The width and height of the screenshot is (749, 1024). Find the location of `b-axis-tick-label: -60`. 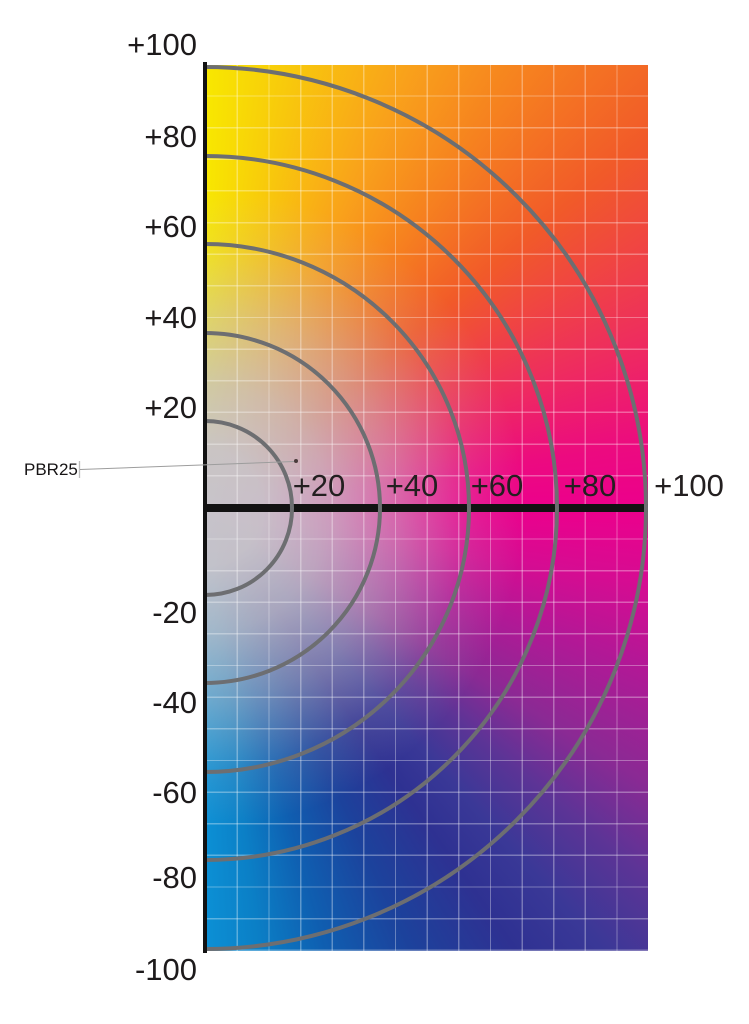

b-axis-tick-label: -60 is located at coordinates (174, 792).